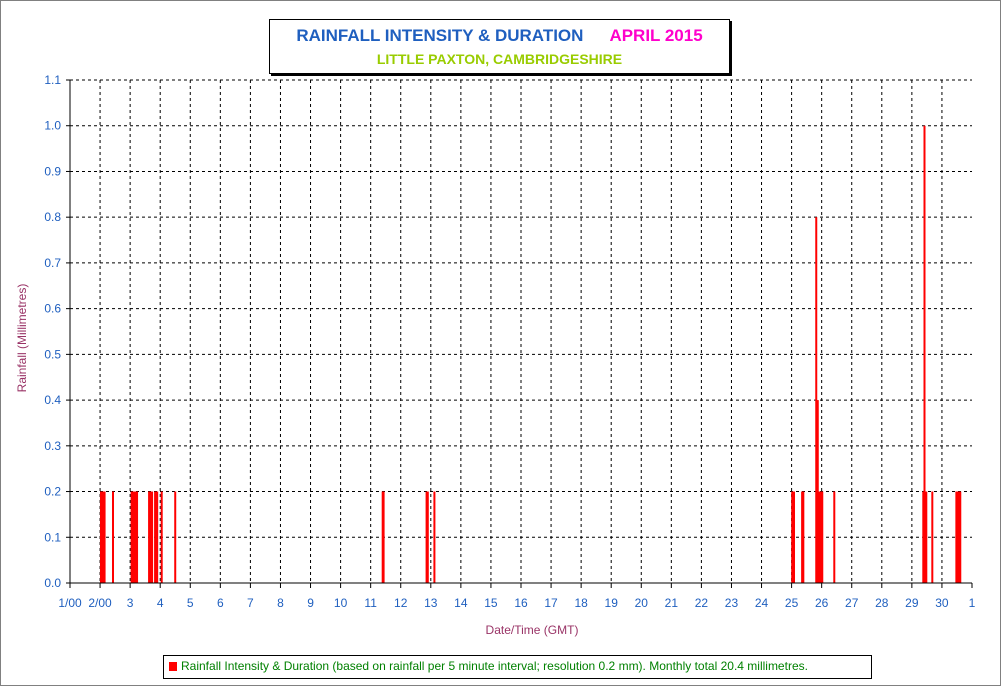 The image size is (1001, 686). What do you see at coordinates (972, 603) in the screenshot?
I see `x-tick-label: 1` at bounding box center [972, 603].